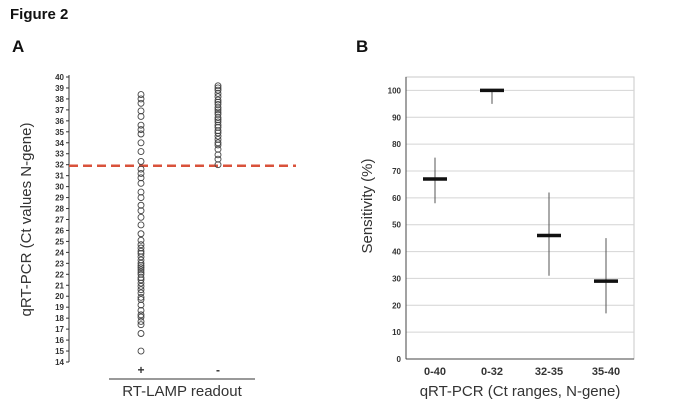  Describe the element at coordinates (362, 46) in the screenshot. I see `panel-b-label: B` at that location.